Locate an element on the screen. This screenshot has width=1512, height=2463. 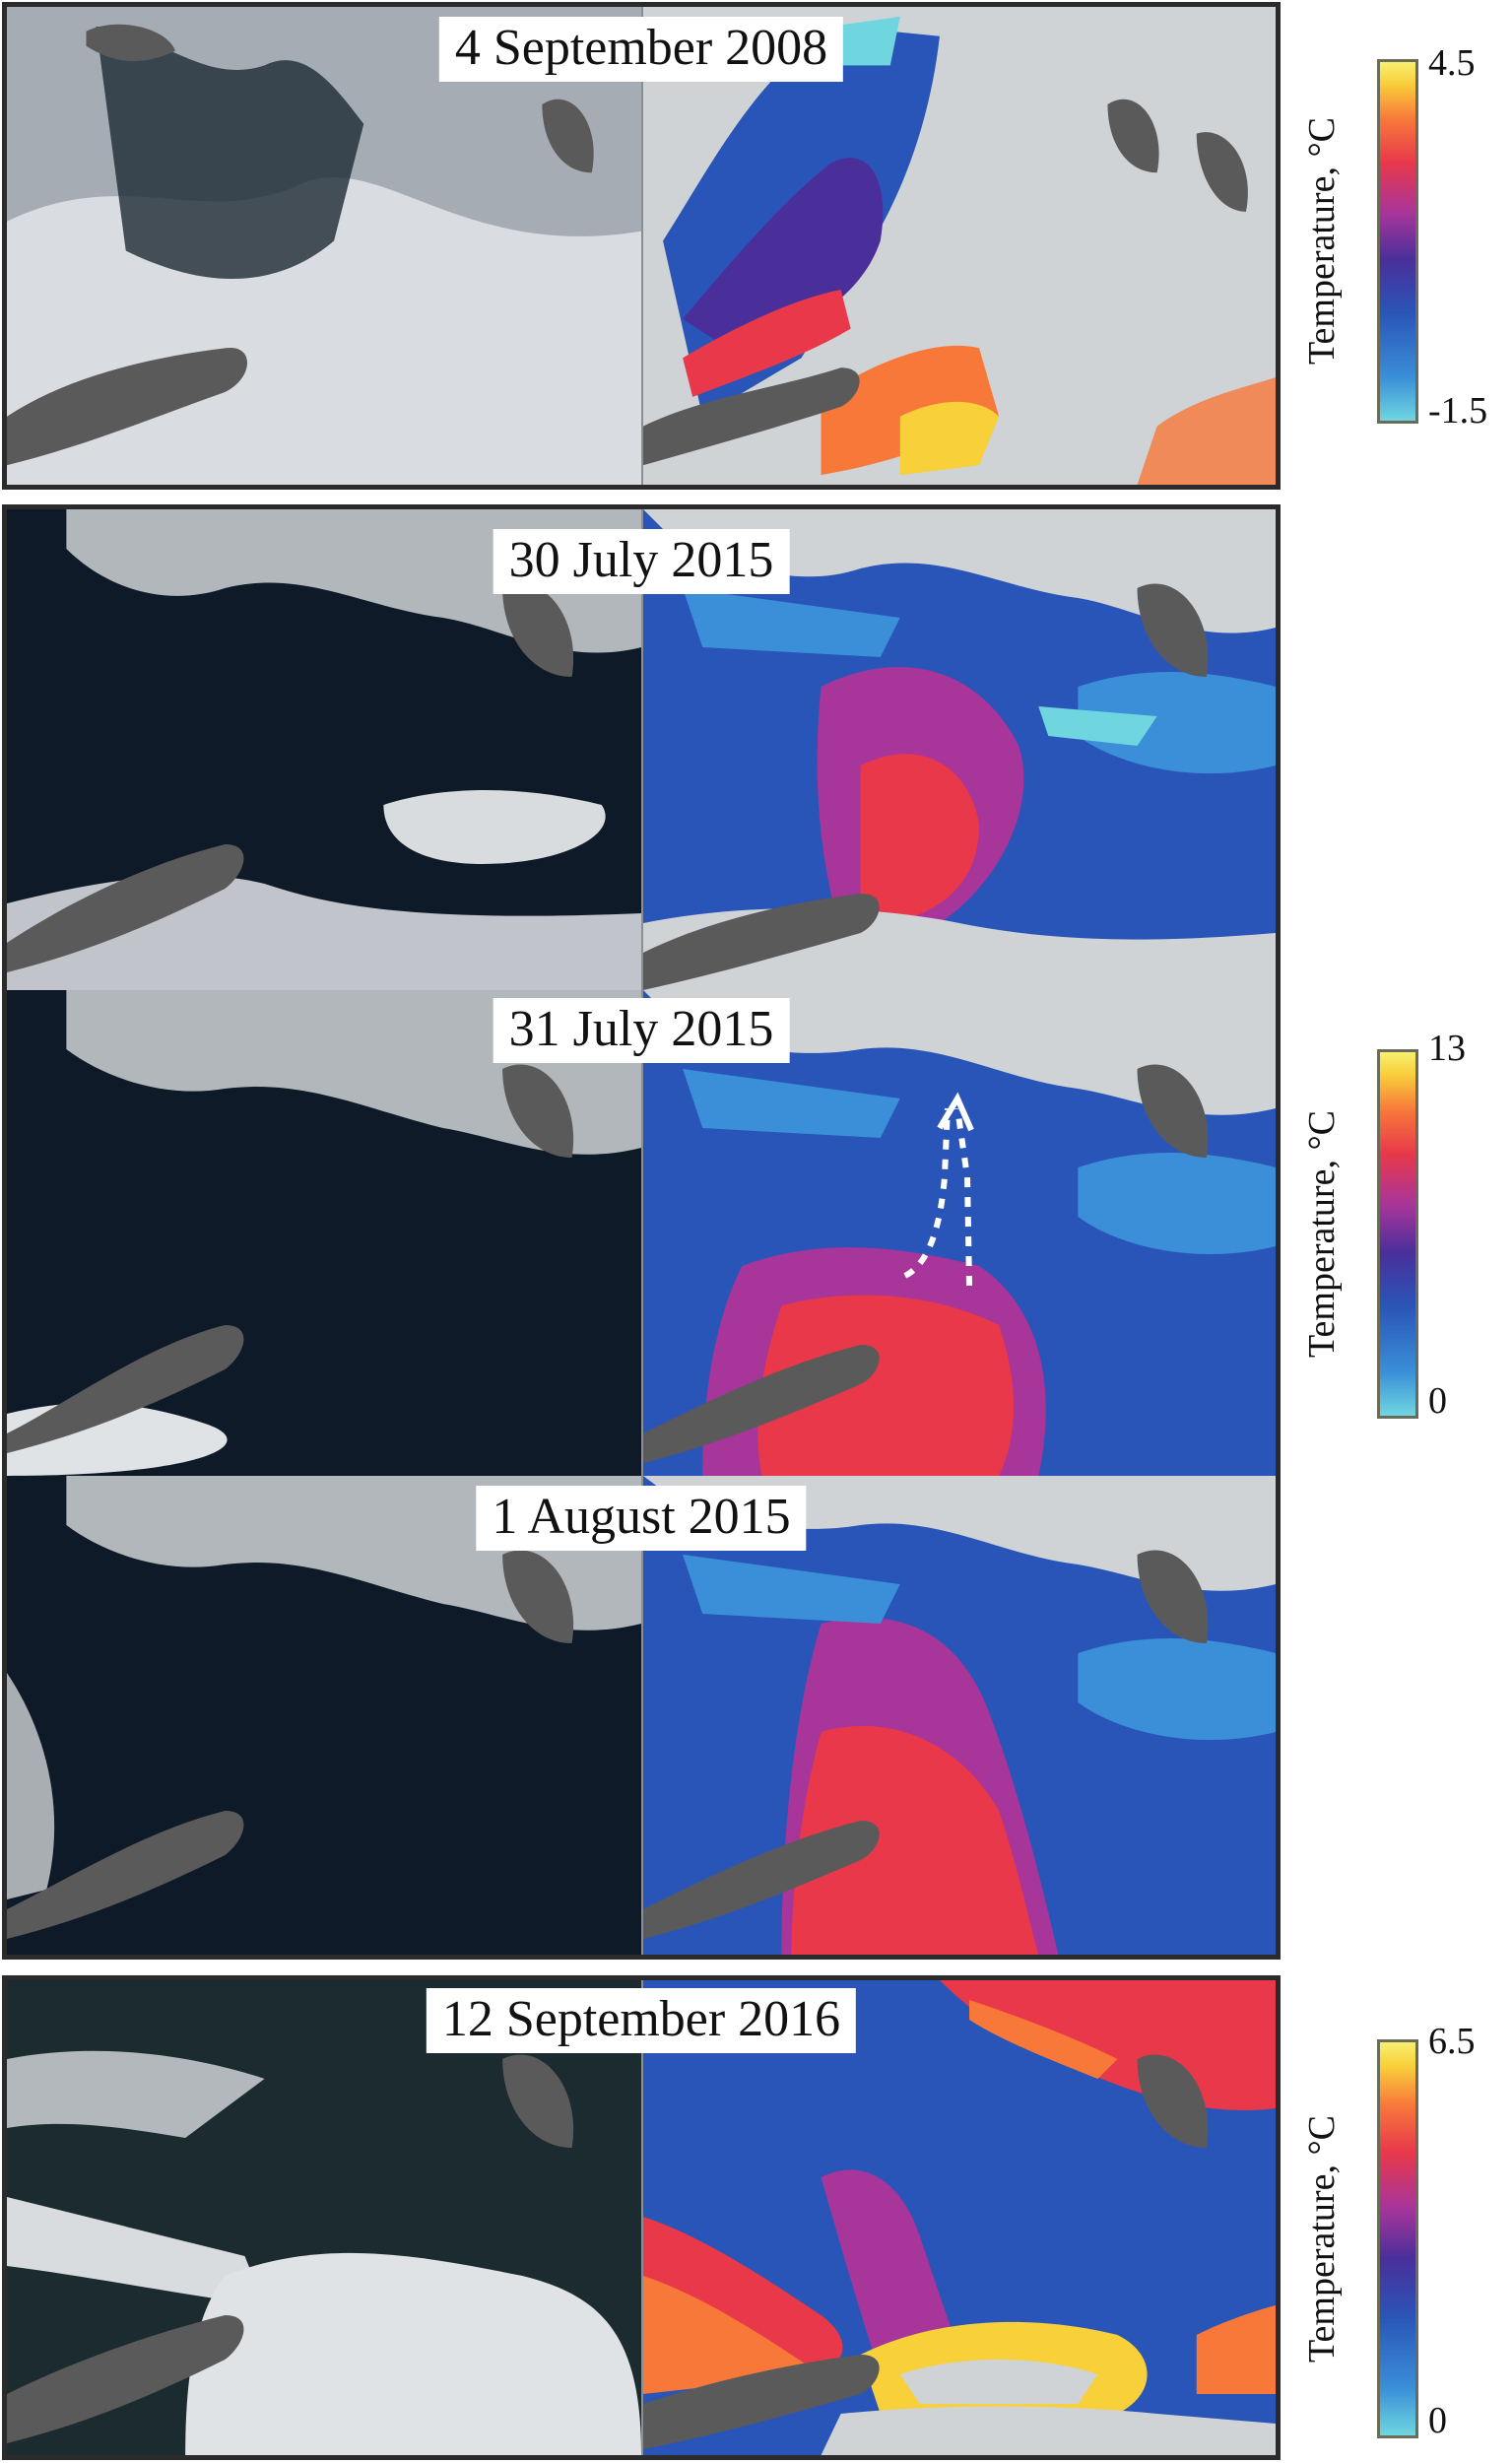
colorbar-min: -1.5 is located at coordinates (1458, 411).